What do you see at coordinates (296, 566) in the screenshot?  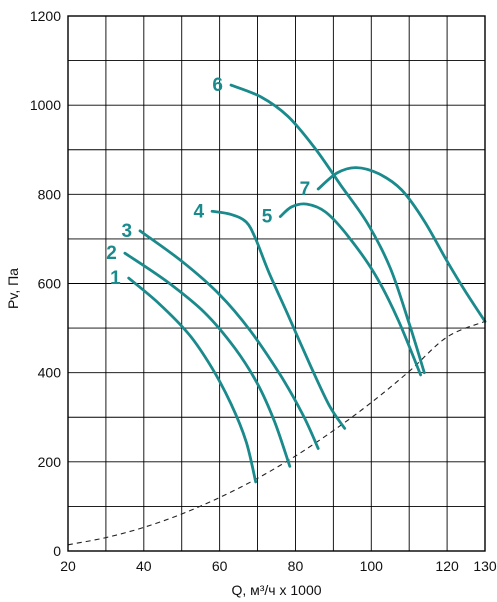 I see `x-tick-label: 80` at bounding box center [296, 566].